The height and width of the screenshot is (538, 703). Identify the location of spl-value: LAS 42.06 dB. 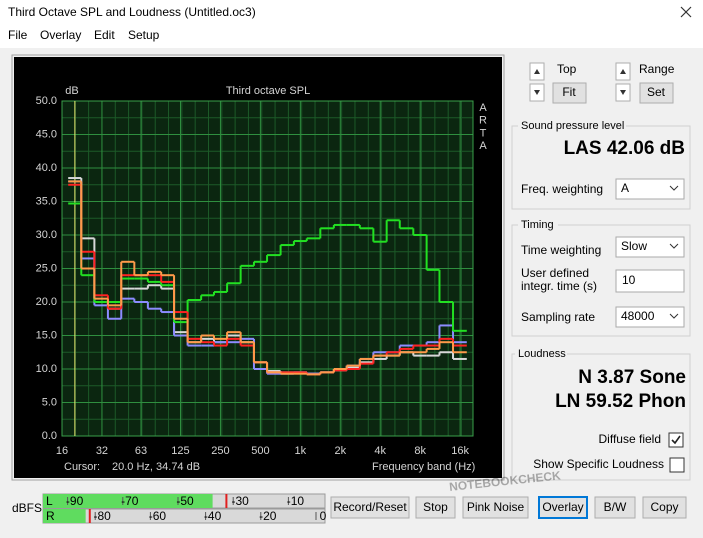
(624, 148).